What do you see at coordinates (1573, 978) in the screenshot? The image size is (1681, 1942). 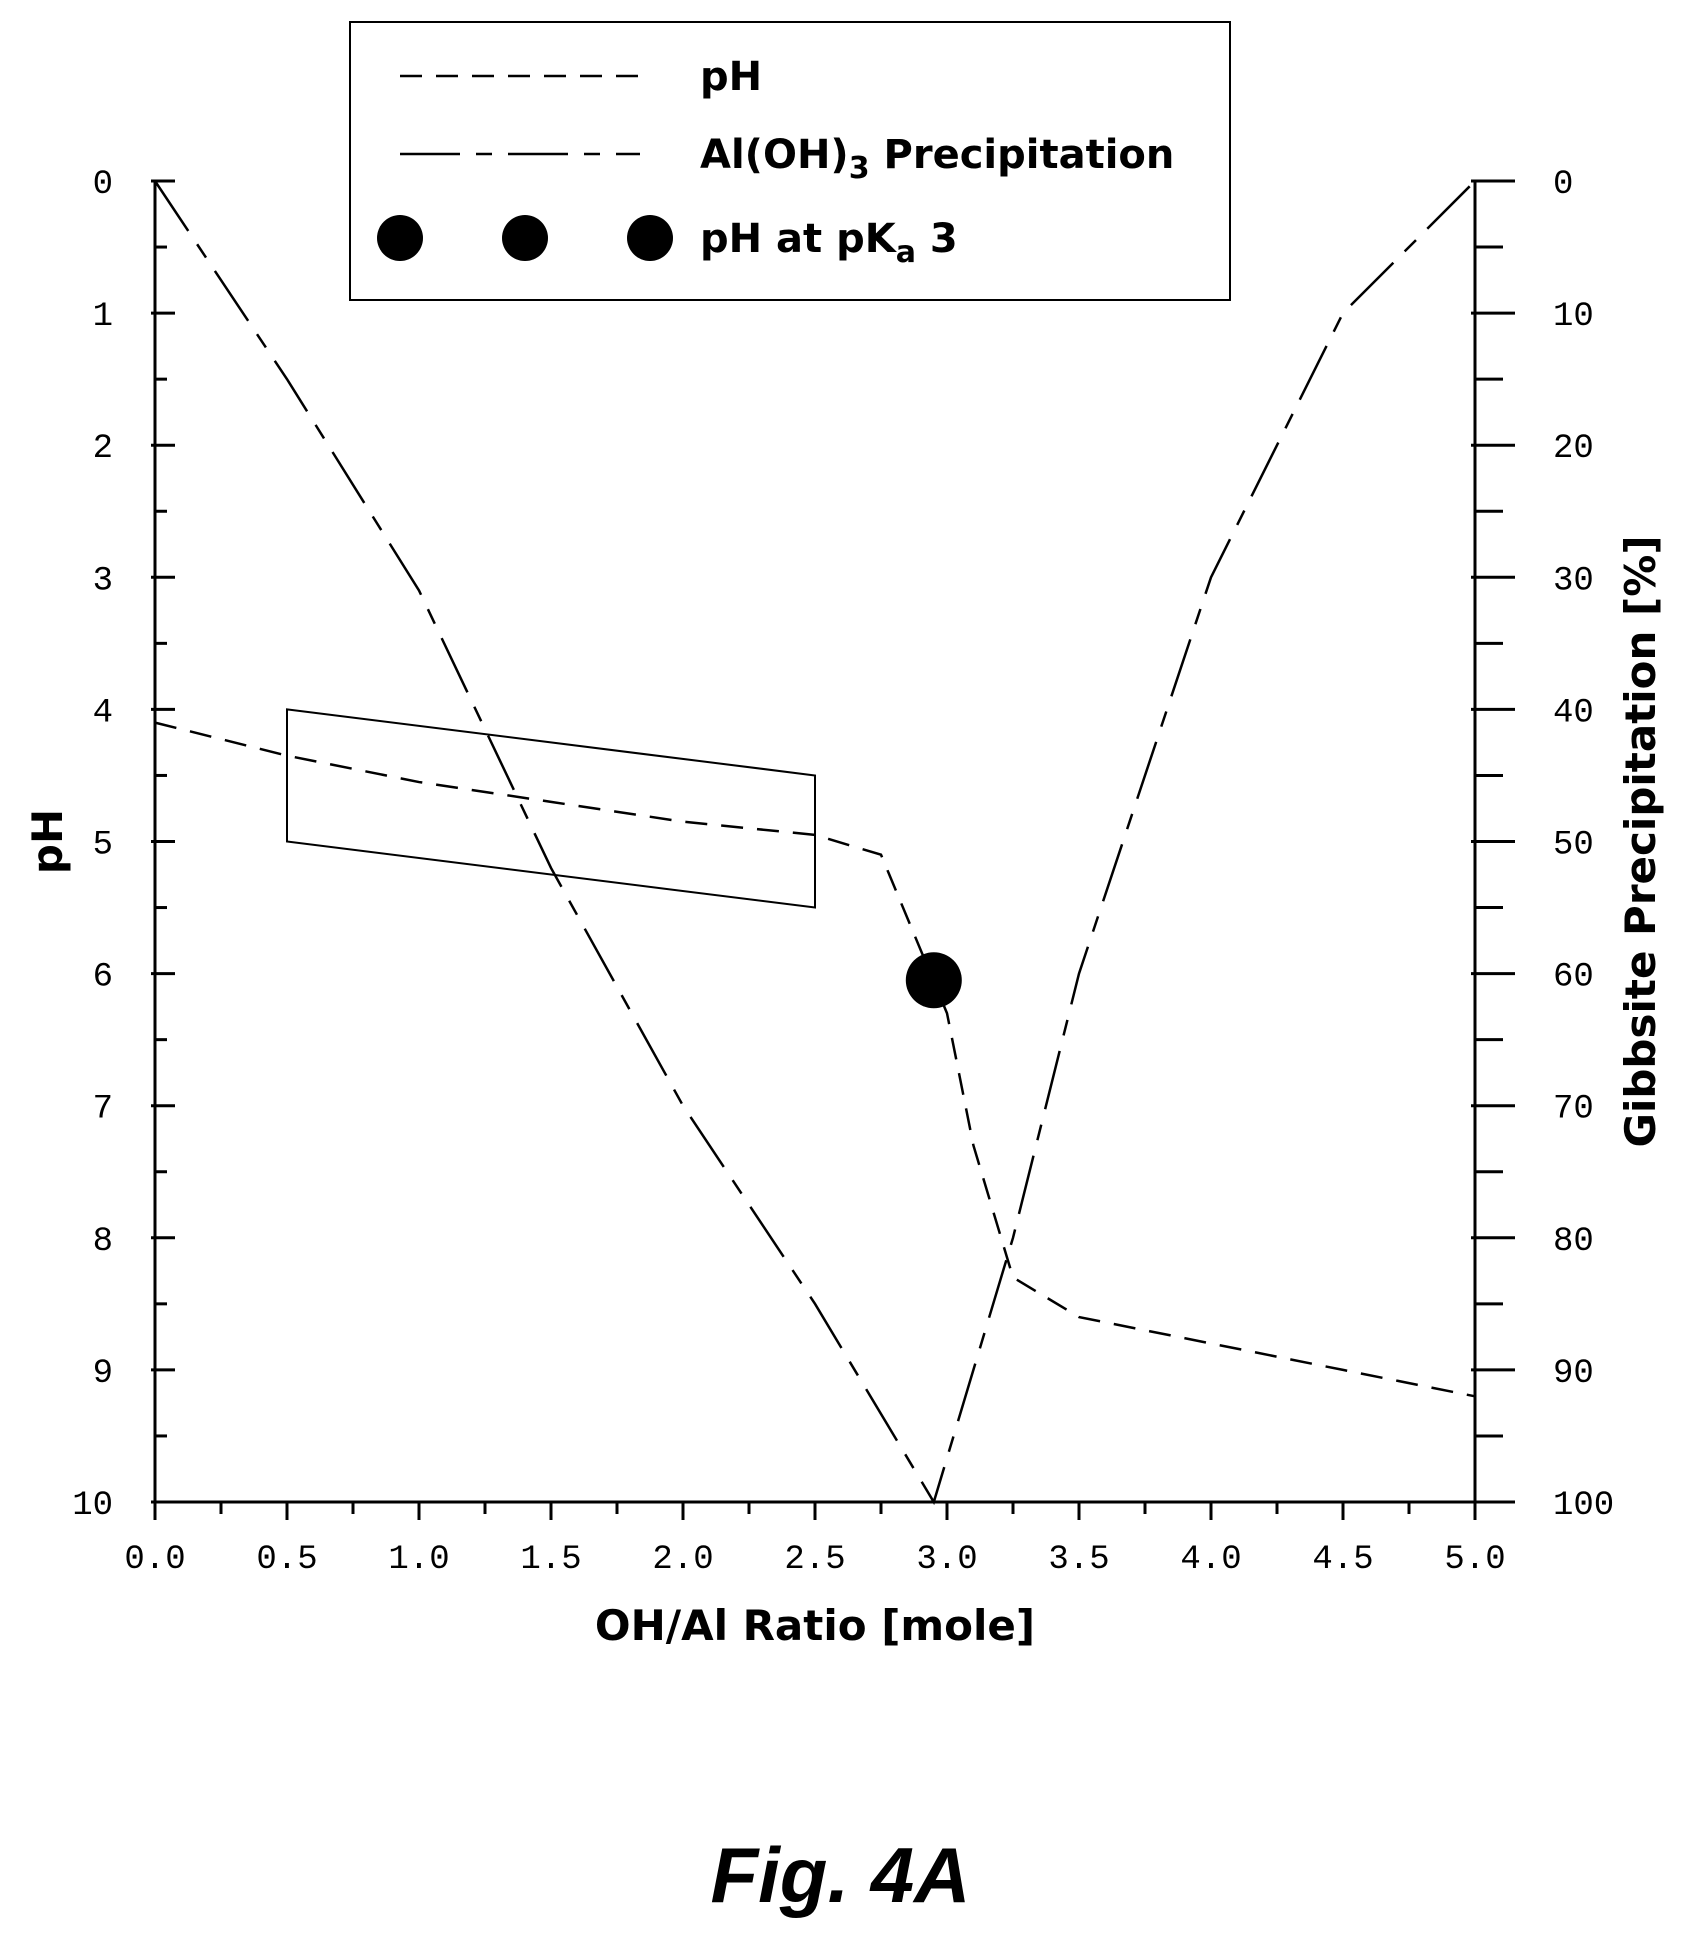 I see `y2-tick-label: 60` at bounding box center [1573, 978].